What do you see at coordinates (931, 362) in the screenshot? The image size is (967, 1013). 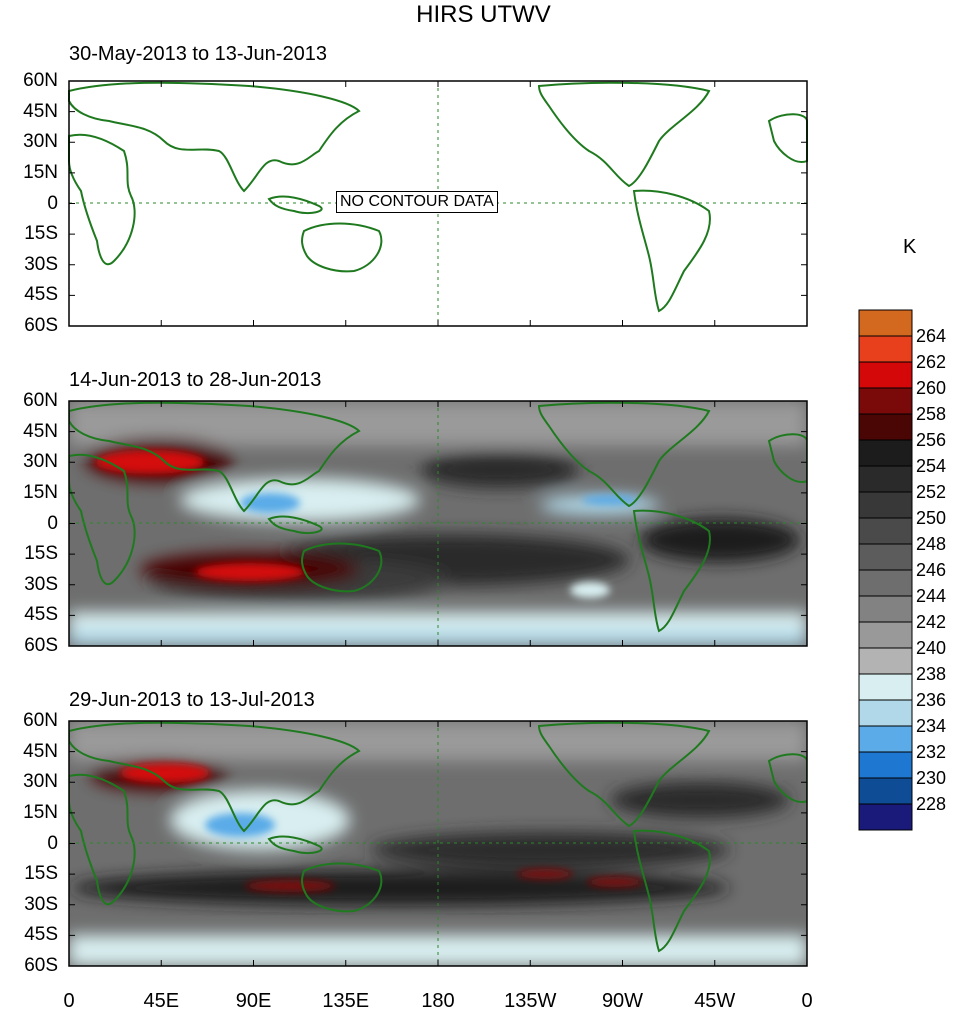 I see `colorbar-label: 262` at bounding box center [931, 362].